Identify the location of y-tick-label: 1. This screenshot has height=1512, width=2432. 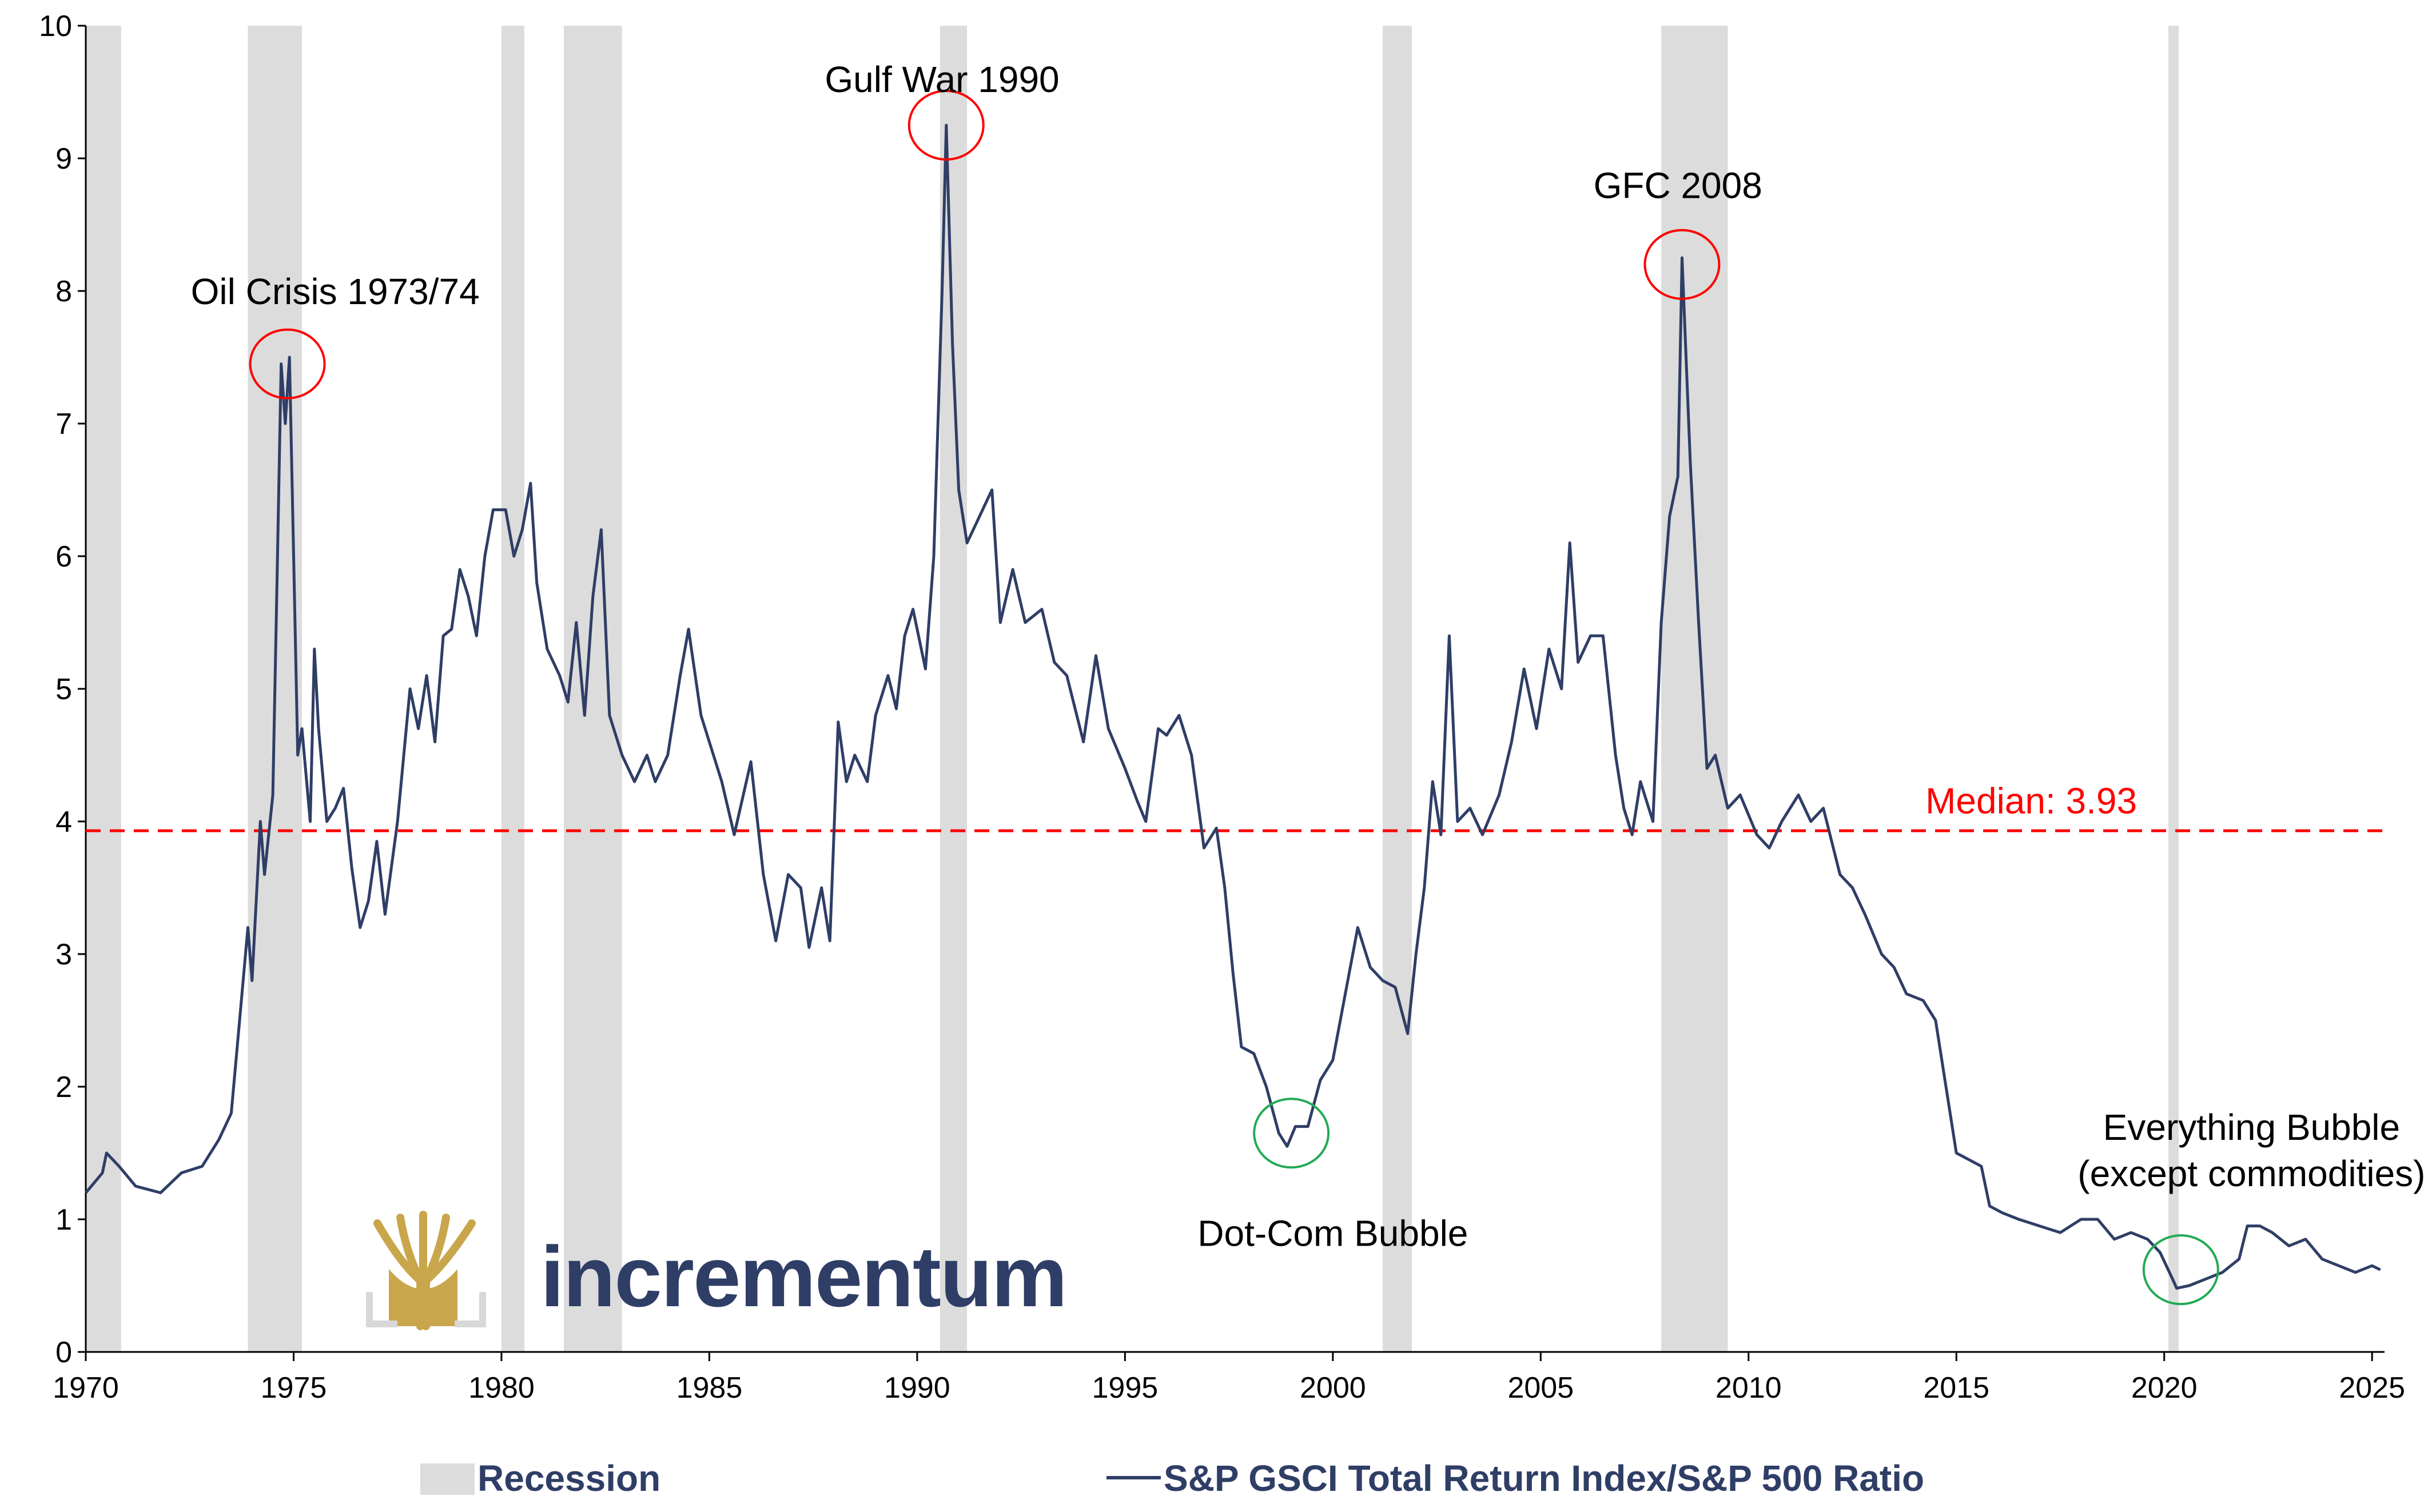
(64, 1219).